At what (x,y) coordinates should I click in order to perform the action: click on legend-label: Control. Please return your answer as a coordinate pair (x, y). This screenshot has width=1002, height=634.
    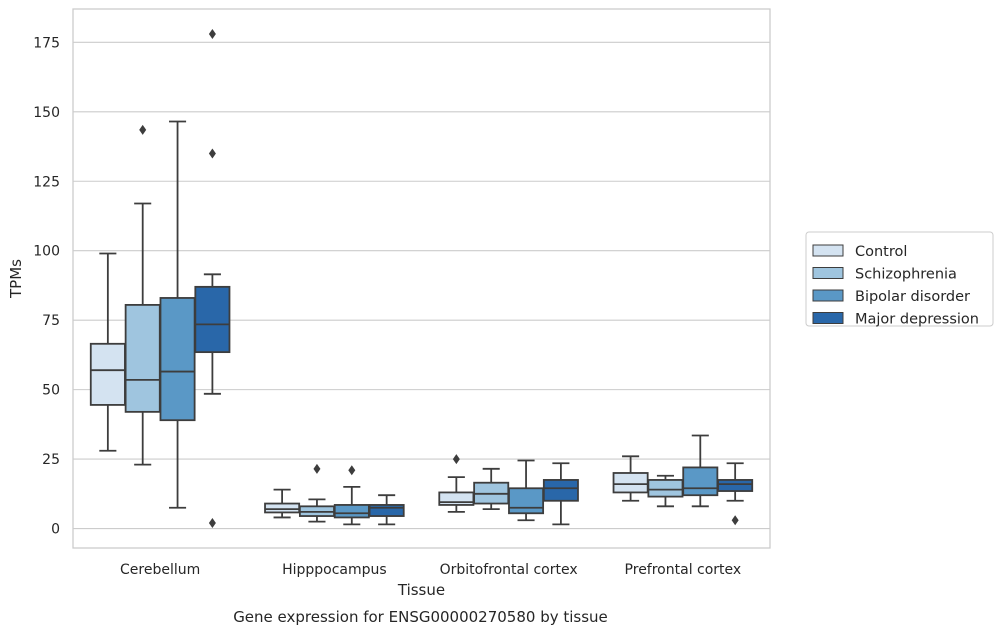
    Looking at the image, I should click on (881, 252).